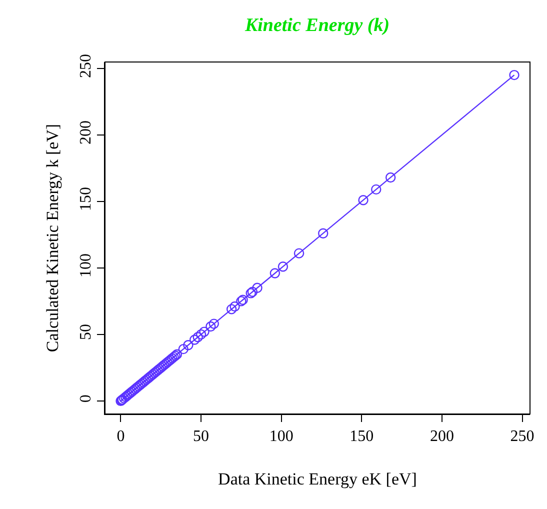 Image resolution: width=547 pixels, height=509 pixels. What do you see at coordinates (86, 132) in the screenshot?
I see `y-tick-label: 200` at bounding box center [86, 132].